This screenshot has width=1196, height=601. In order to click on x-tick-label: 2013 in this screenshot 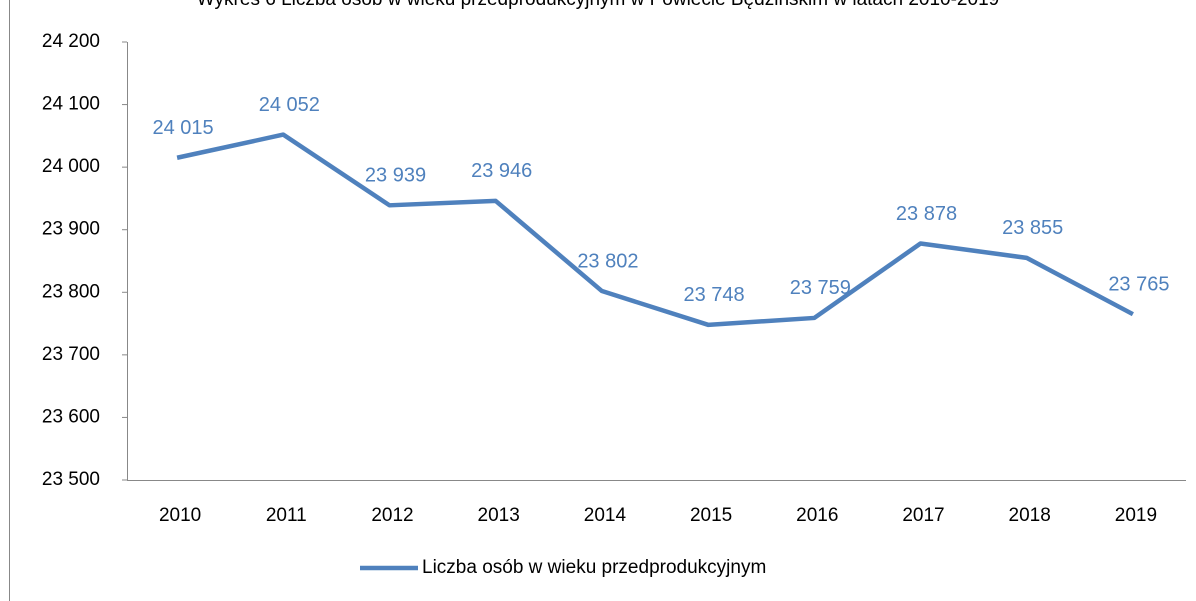, I will do `click(499, 515)`.